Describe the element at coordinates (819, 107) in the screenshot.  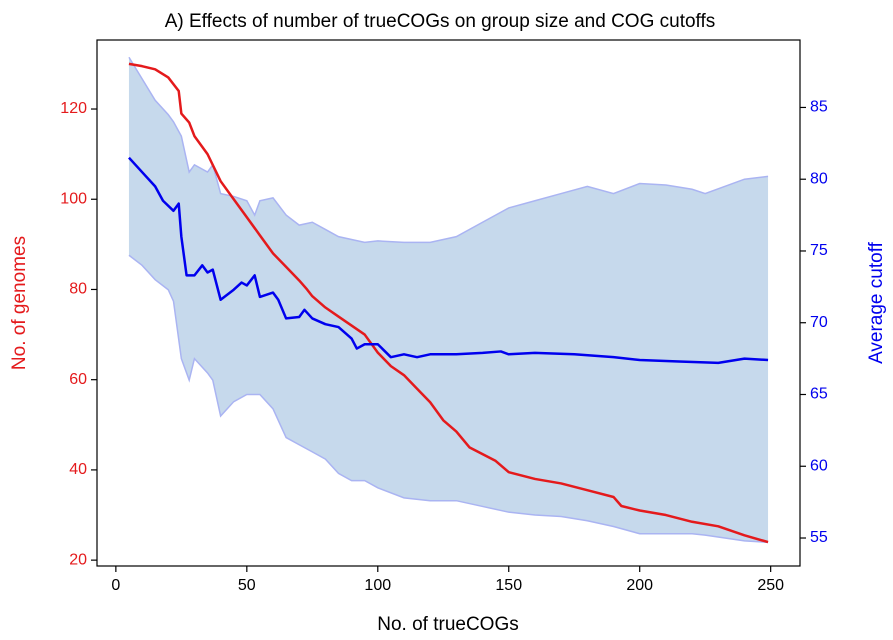
I see `y2-tick-label: 85` at that location.